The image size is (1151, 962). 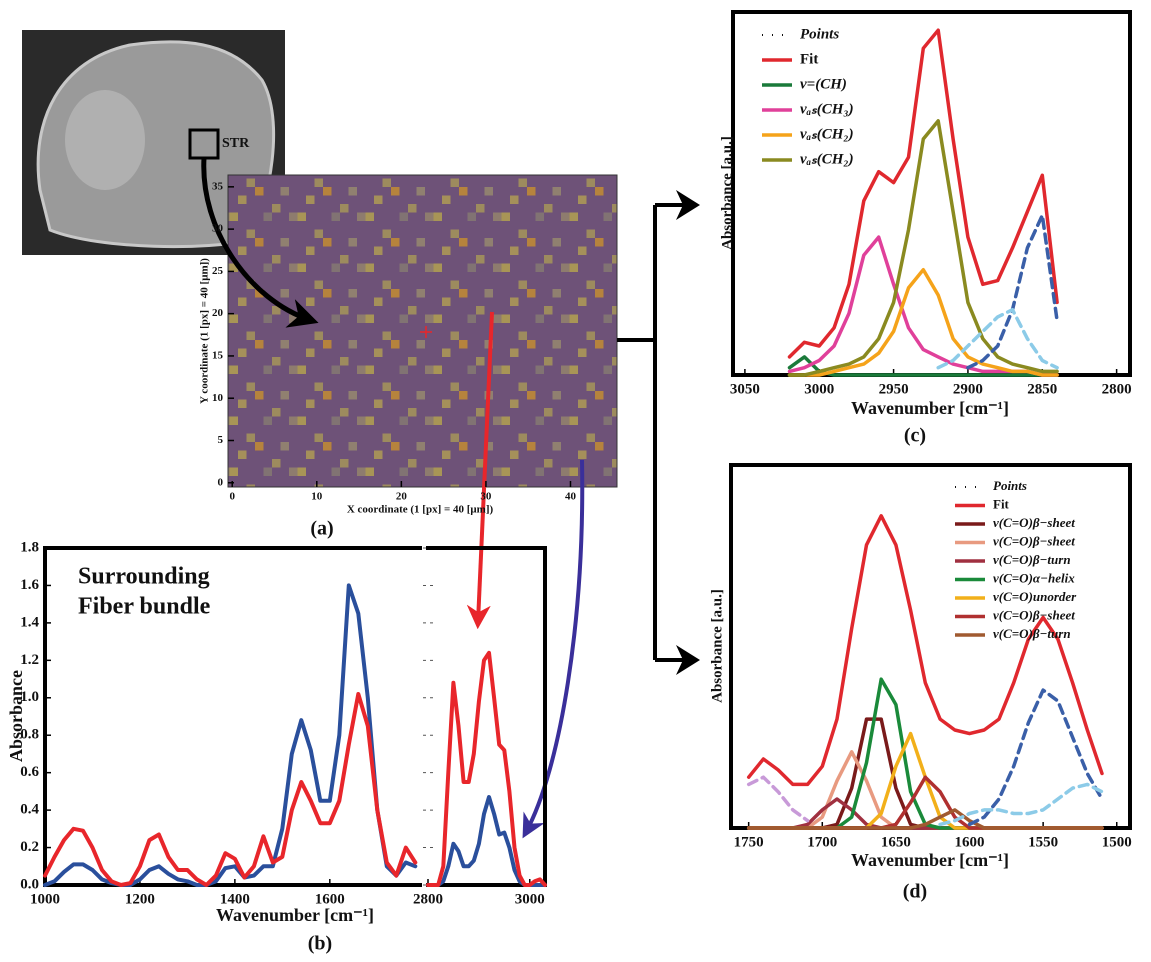 What do you see at coordinates (894, 389) in the screenshot?
I see `x-tick-label: 2950` at bounding box center [894, 389].